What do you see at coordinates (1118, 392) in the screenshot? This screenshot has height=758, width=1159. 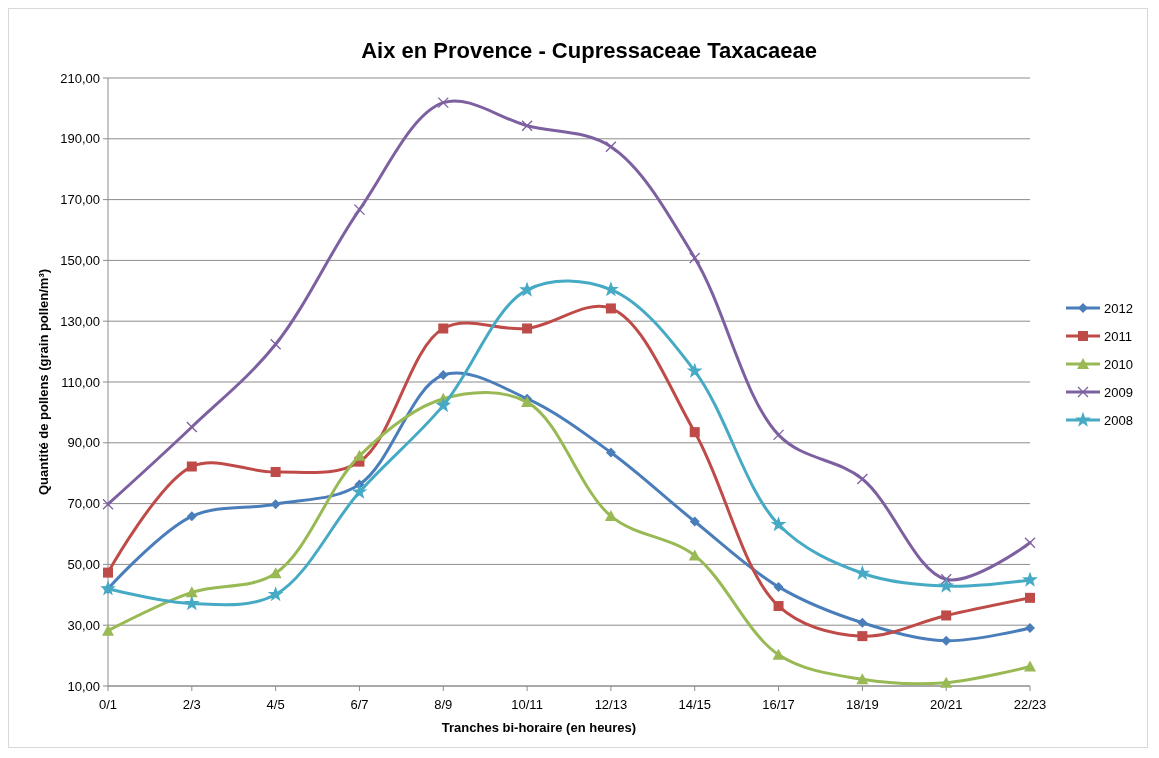 I see `legend-label: 2009` at bounding box center [1118, 392].